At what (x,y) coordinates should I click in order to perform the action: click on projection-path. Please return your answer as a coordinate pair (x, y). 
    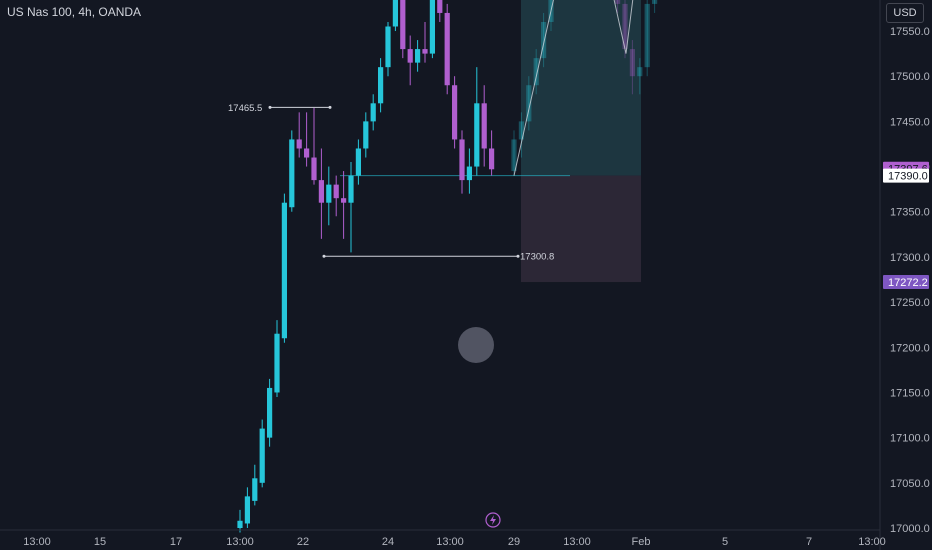
    Looking at the image, I should click on (573, 88).